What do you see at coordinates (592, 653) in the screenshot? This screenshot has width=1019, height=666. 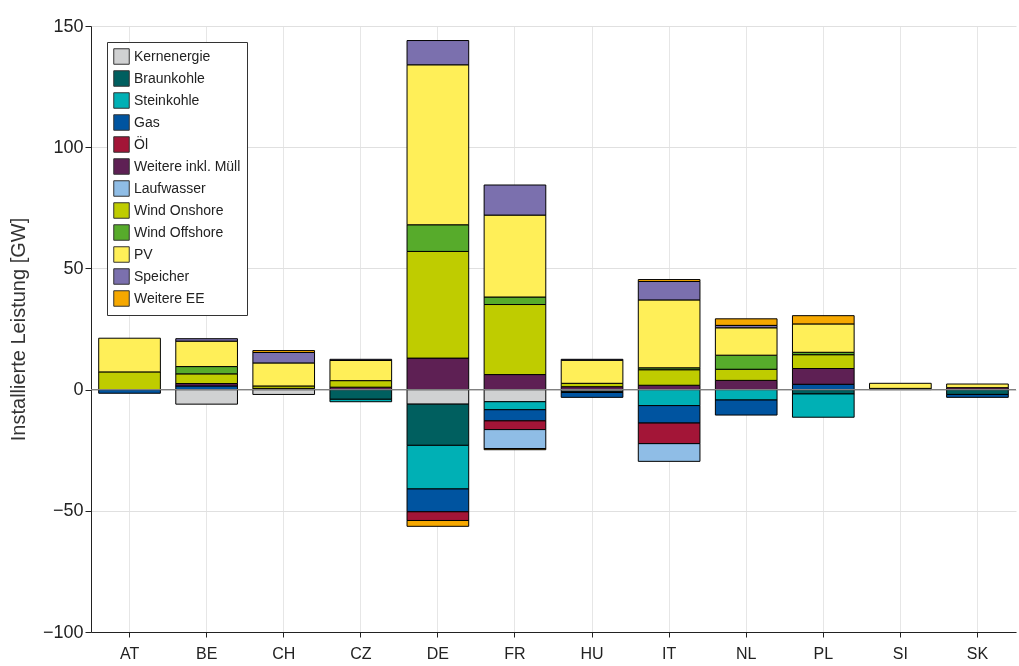 I see `x-tick-label: HU` at bounding box center [592, 653].